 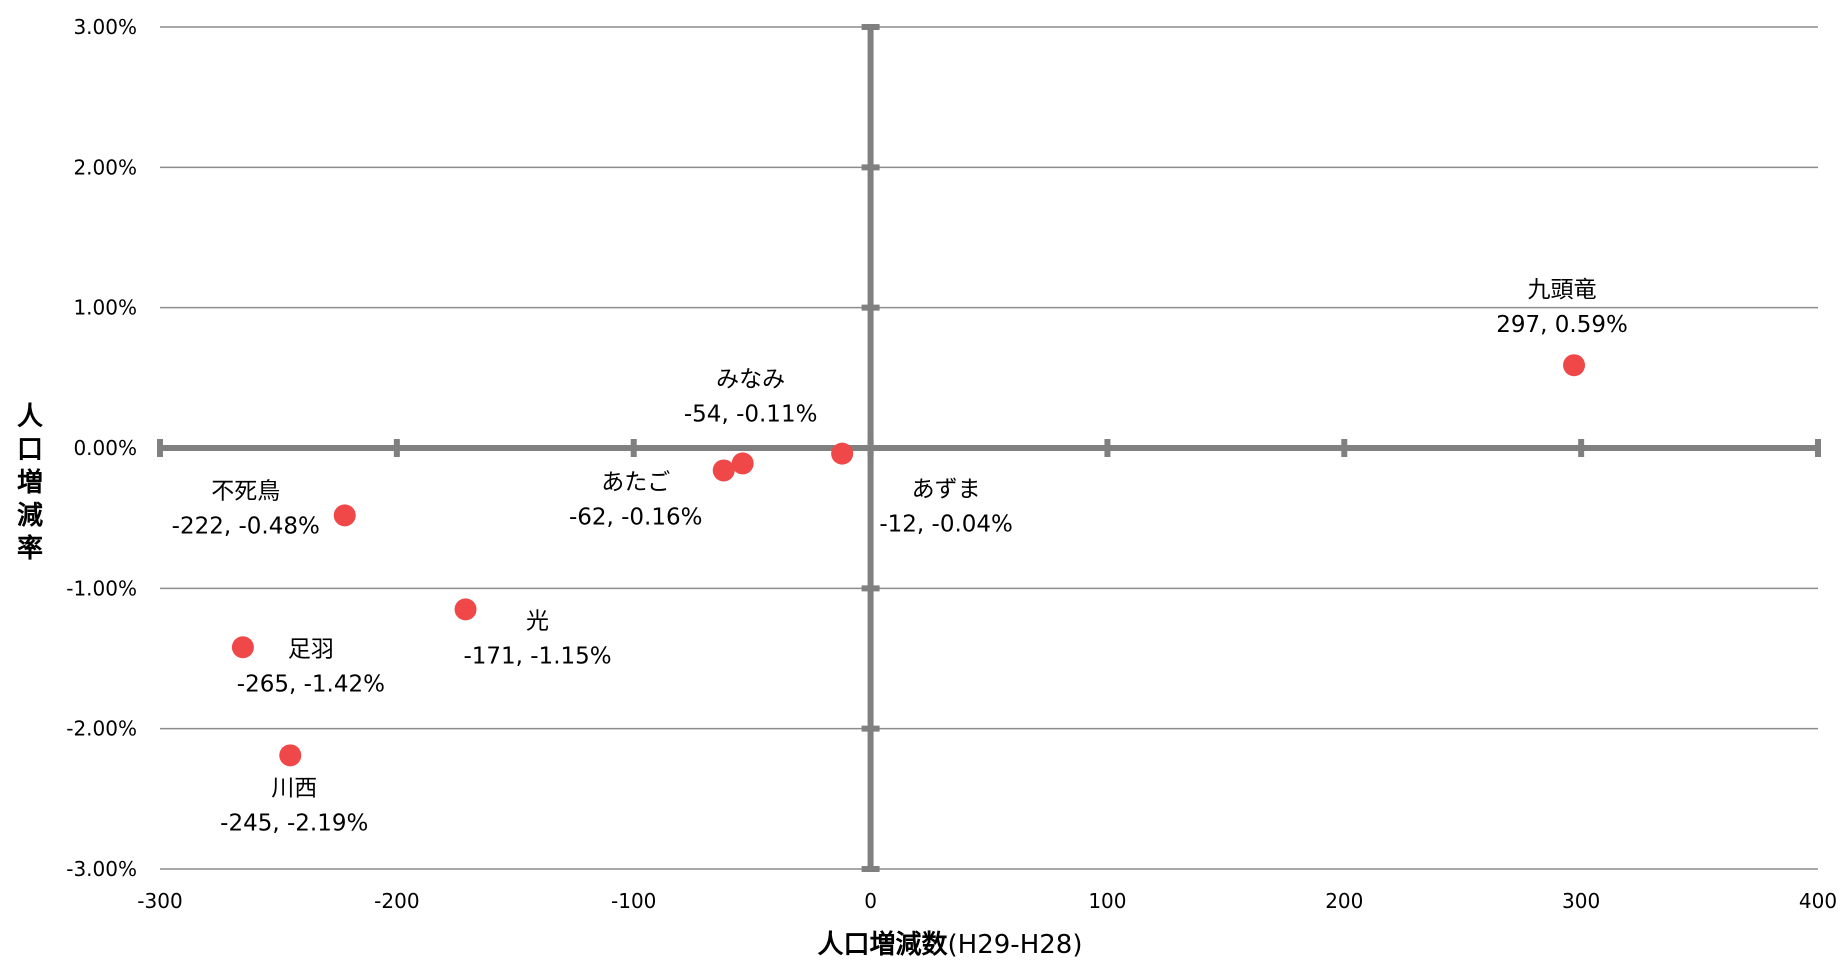 What do you see at coordinates (1107, 901) in the screenshot?
I see `x-tick-label: 100` at bounding box center [1107, 901].